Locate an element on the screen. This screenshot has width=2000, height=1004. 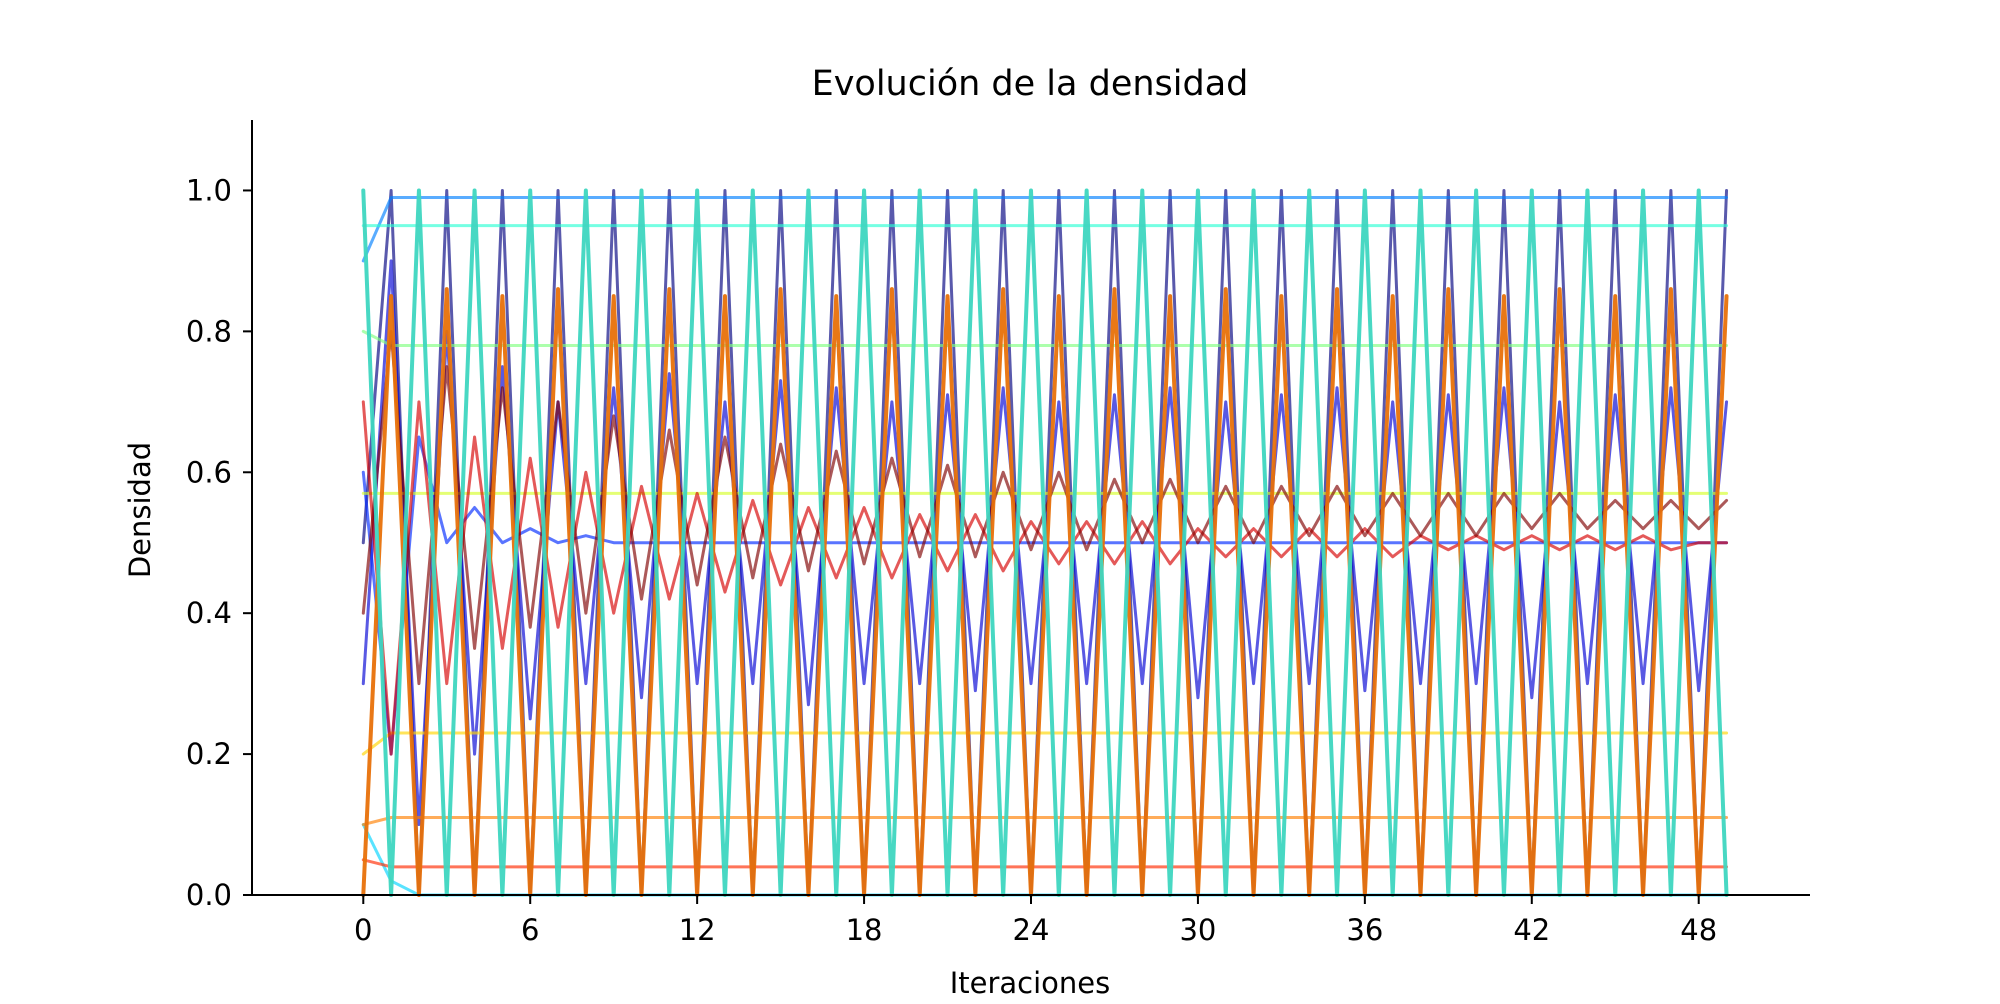
x-tick-label: 24 is located at coordinates (1031, 930).